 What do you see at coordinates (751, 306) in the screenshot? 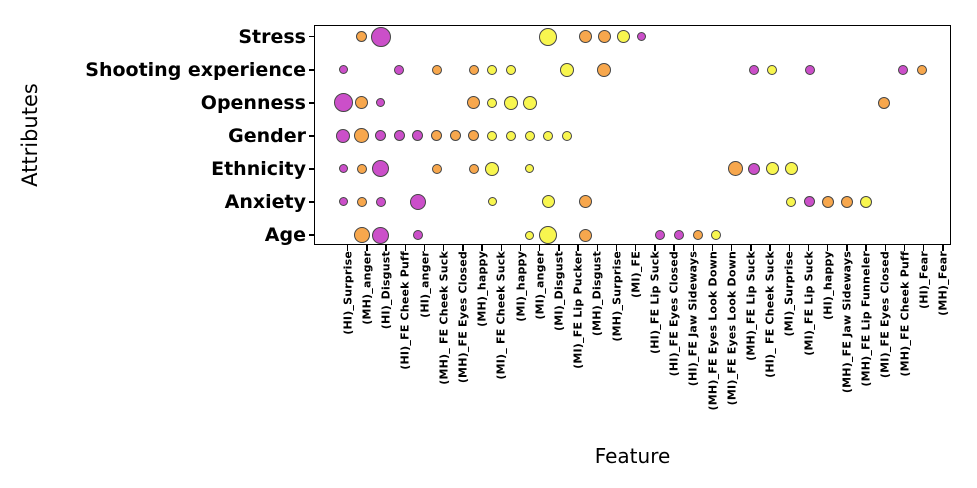
I see `x-tick-label: (MH)_FE Lip Suck` at bounding box center [751, 306].